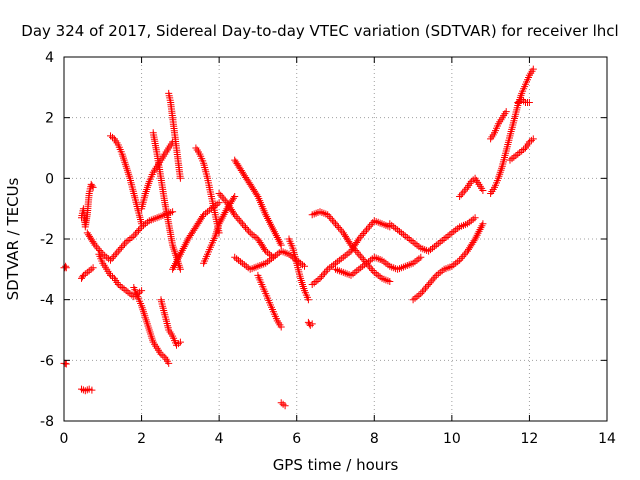 This screenshot has width=640, height=480. Describe the element at coordinates (47, 301) in the screenshot. I see `y-tick-label: -4` at that location.